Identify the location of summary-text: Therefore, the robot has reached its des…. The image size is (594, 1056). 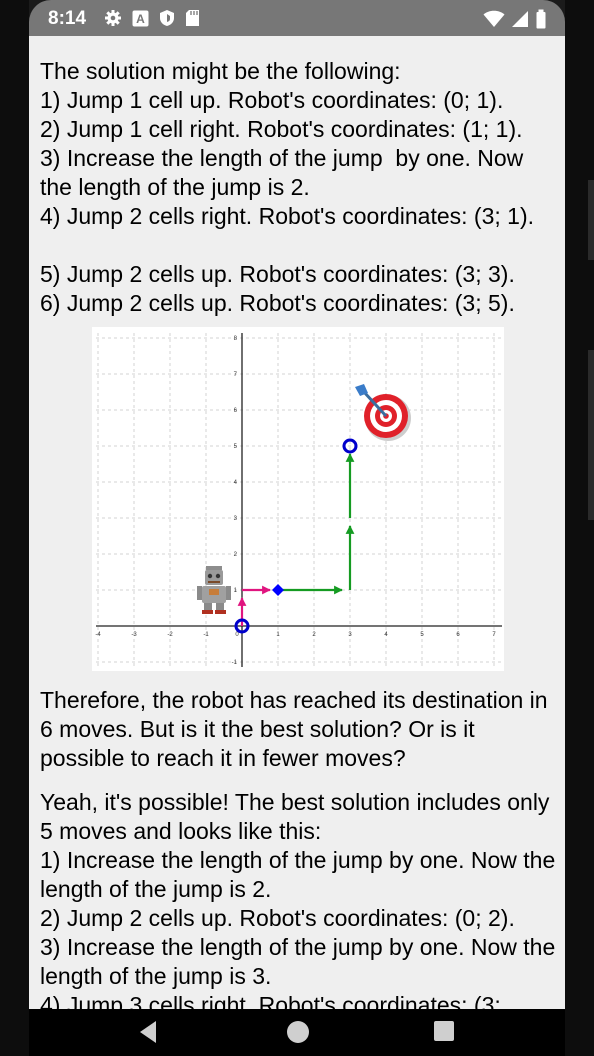
(297, 729).